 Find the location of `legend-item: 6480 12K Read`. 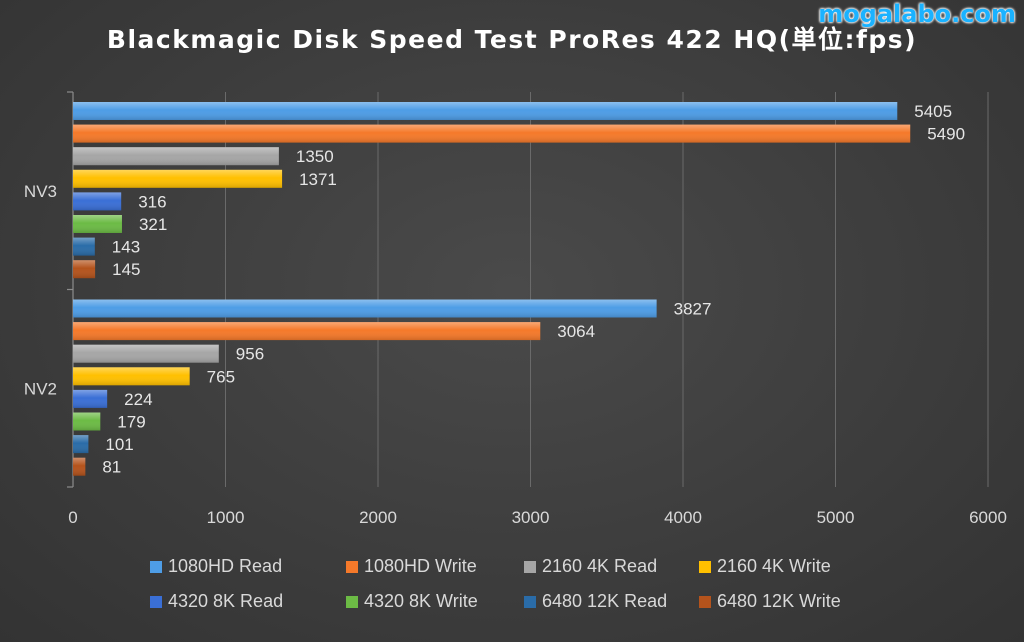

legend-item: 6480 12K Read is located at coordinates (611, 601).